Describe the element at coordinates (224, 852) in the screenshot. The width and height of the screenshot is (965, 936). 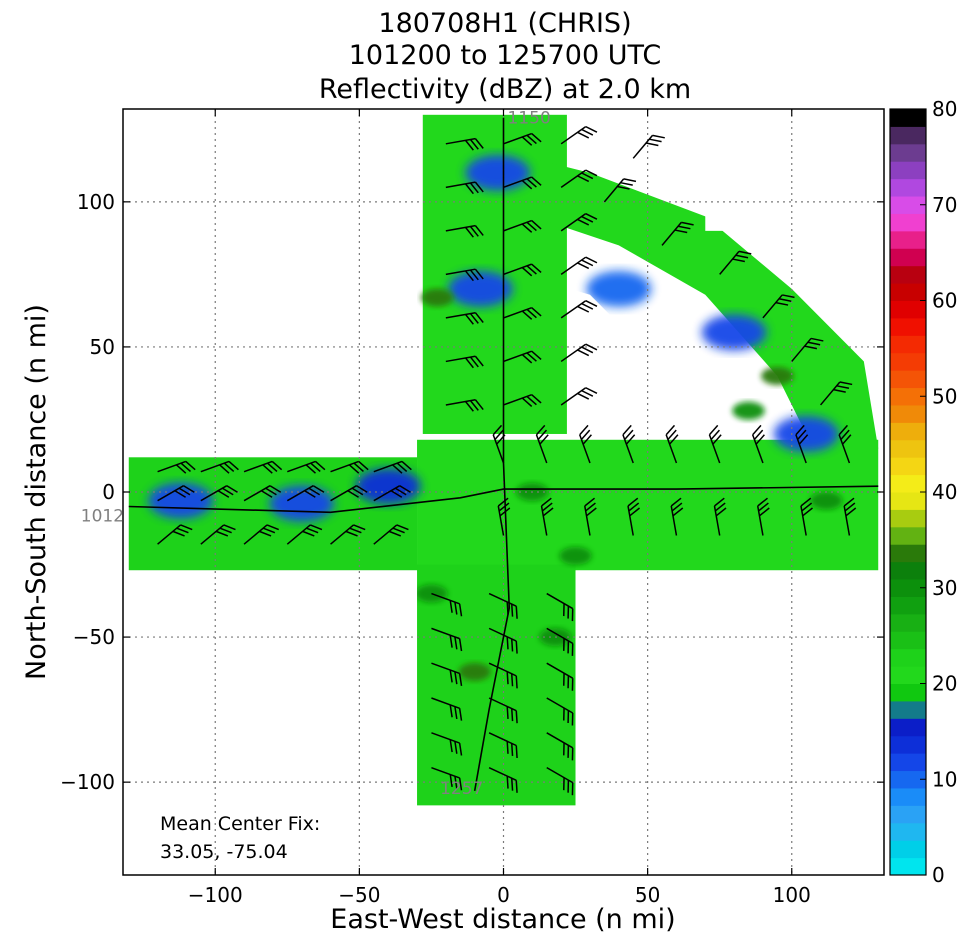
I see `mean-center-fix-value: 33.05, -75.04` at that location.